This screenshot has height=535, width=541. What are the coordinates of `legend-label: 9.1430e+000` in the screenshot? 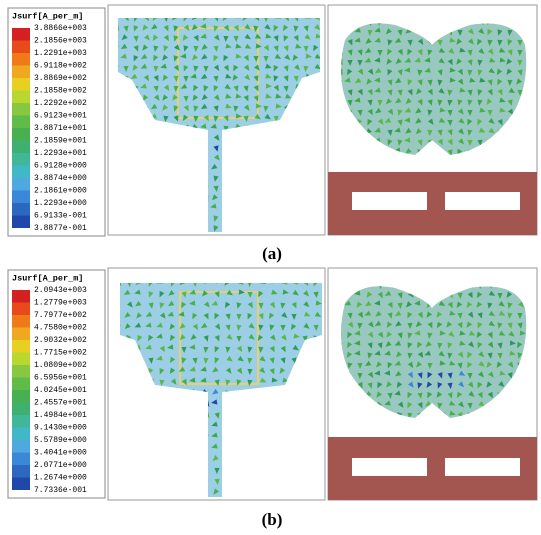 It's located at (60, 428).